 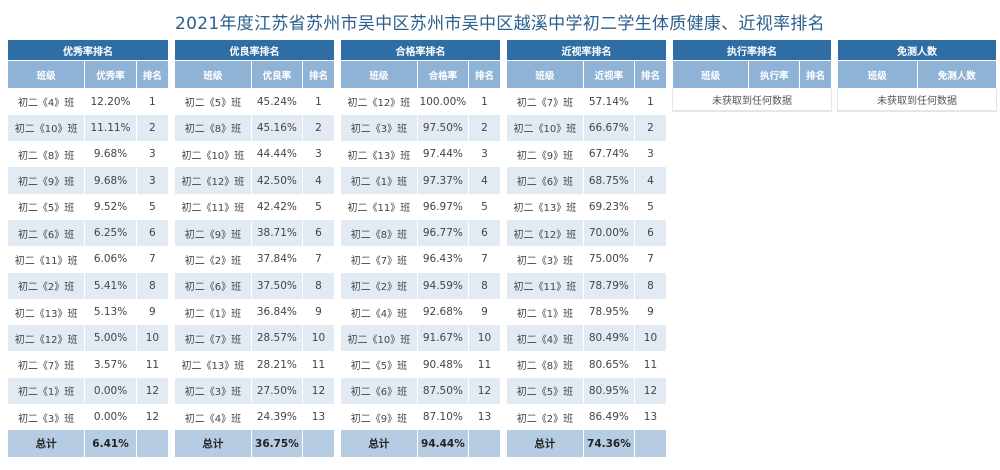 I want to click on table-row: 初二《11》班 78.79% 8, so click(x=587, y=285).